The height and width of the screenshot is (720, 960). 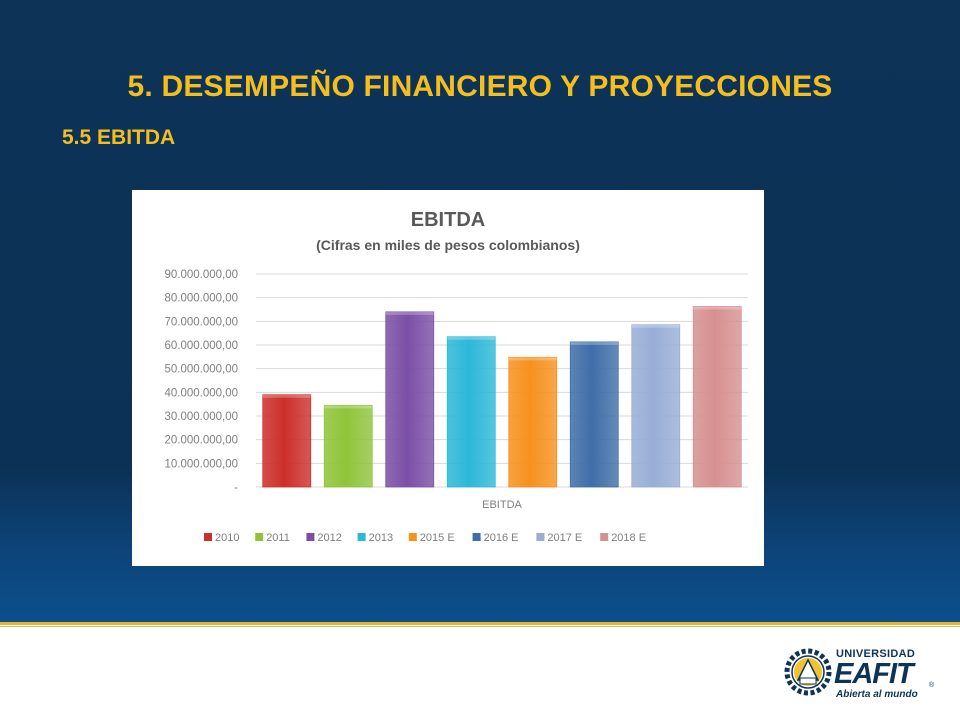 I want to click on legend-label: 2011, so click(x=278, y=538).